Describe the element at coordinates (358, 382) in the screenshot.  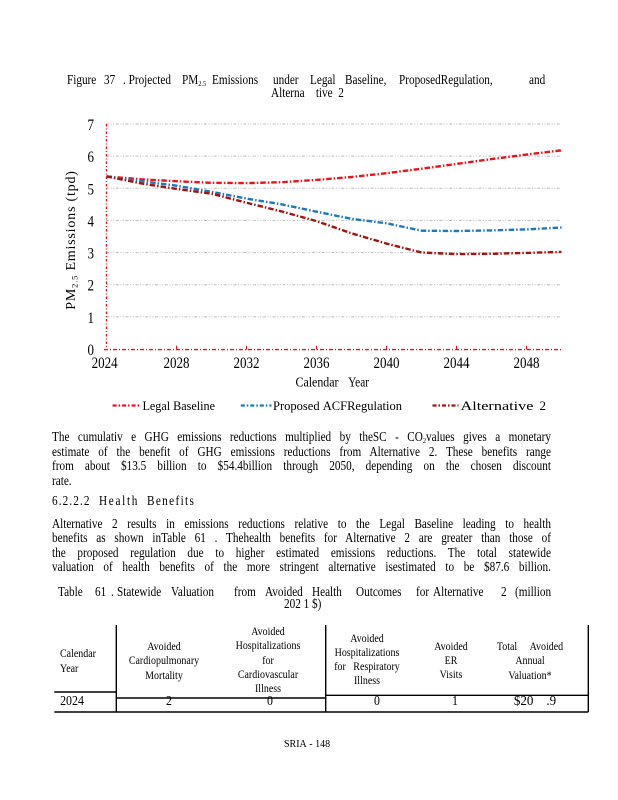
I see `svg-text: Year` at that location.